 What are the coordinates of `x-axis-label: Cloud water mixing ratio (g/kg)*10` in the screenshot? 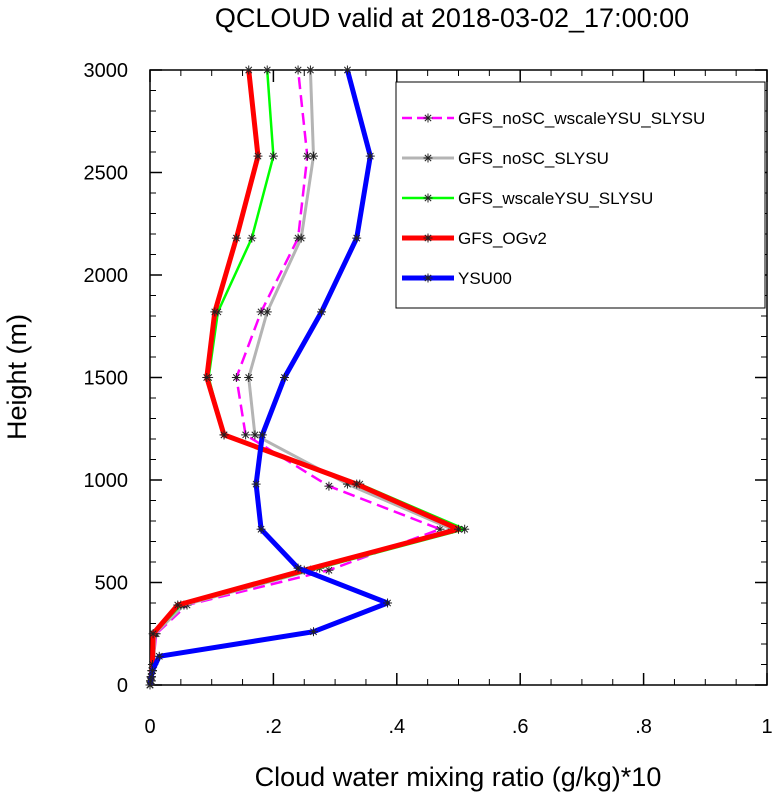 It's located at (458, 777).